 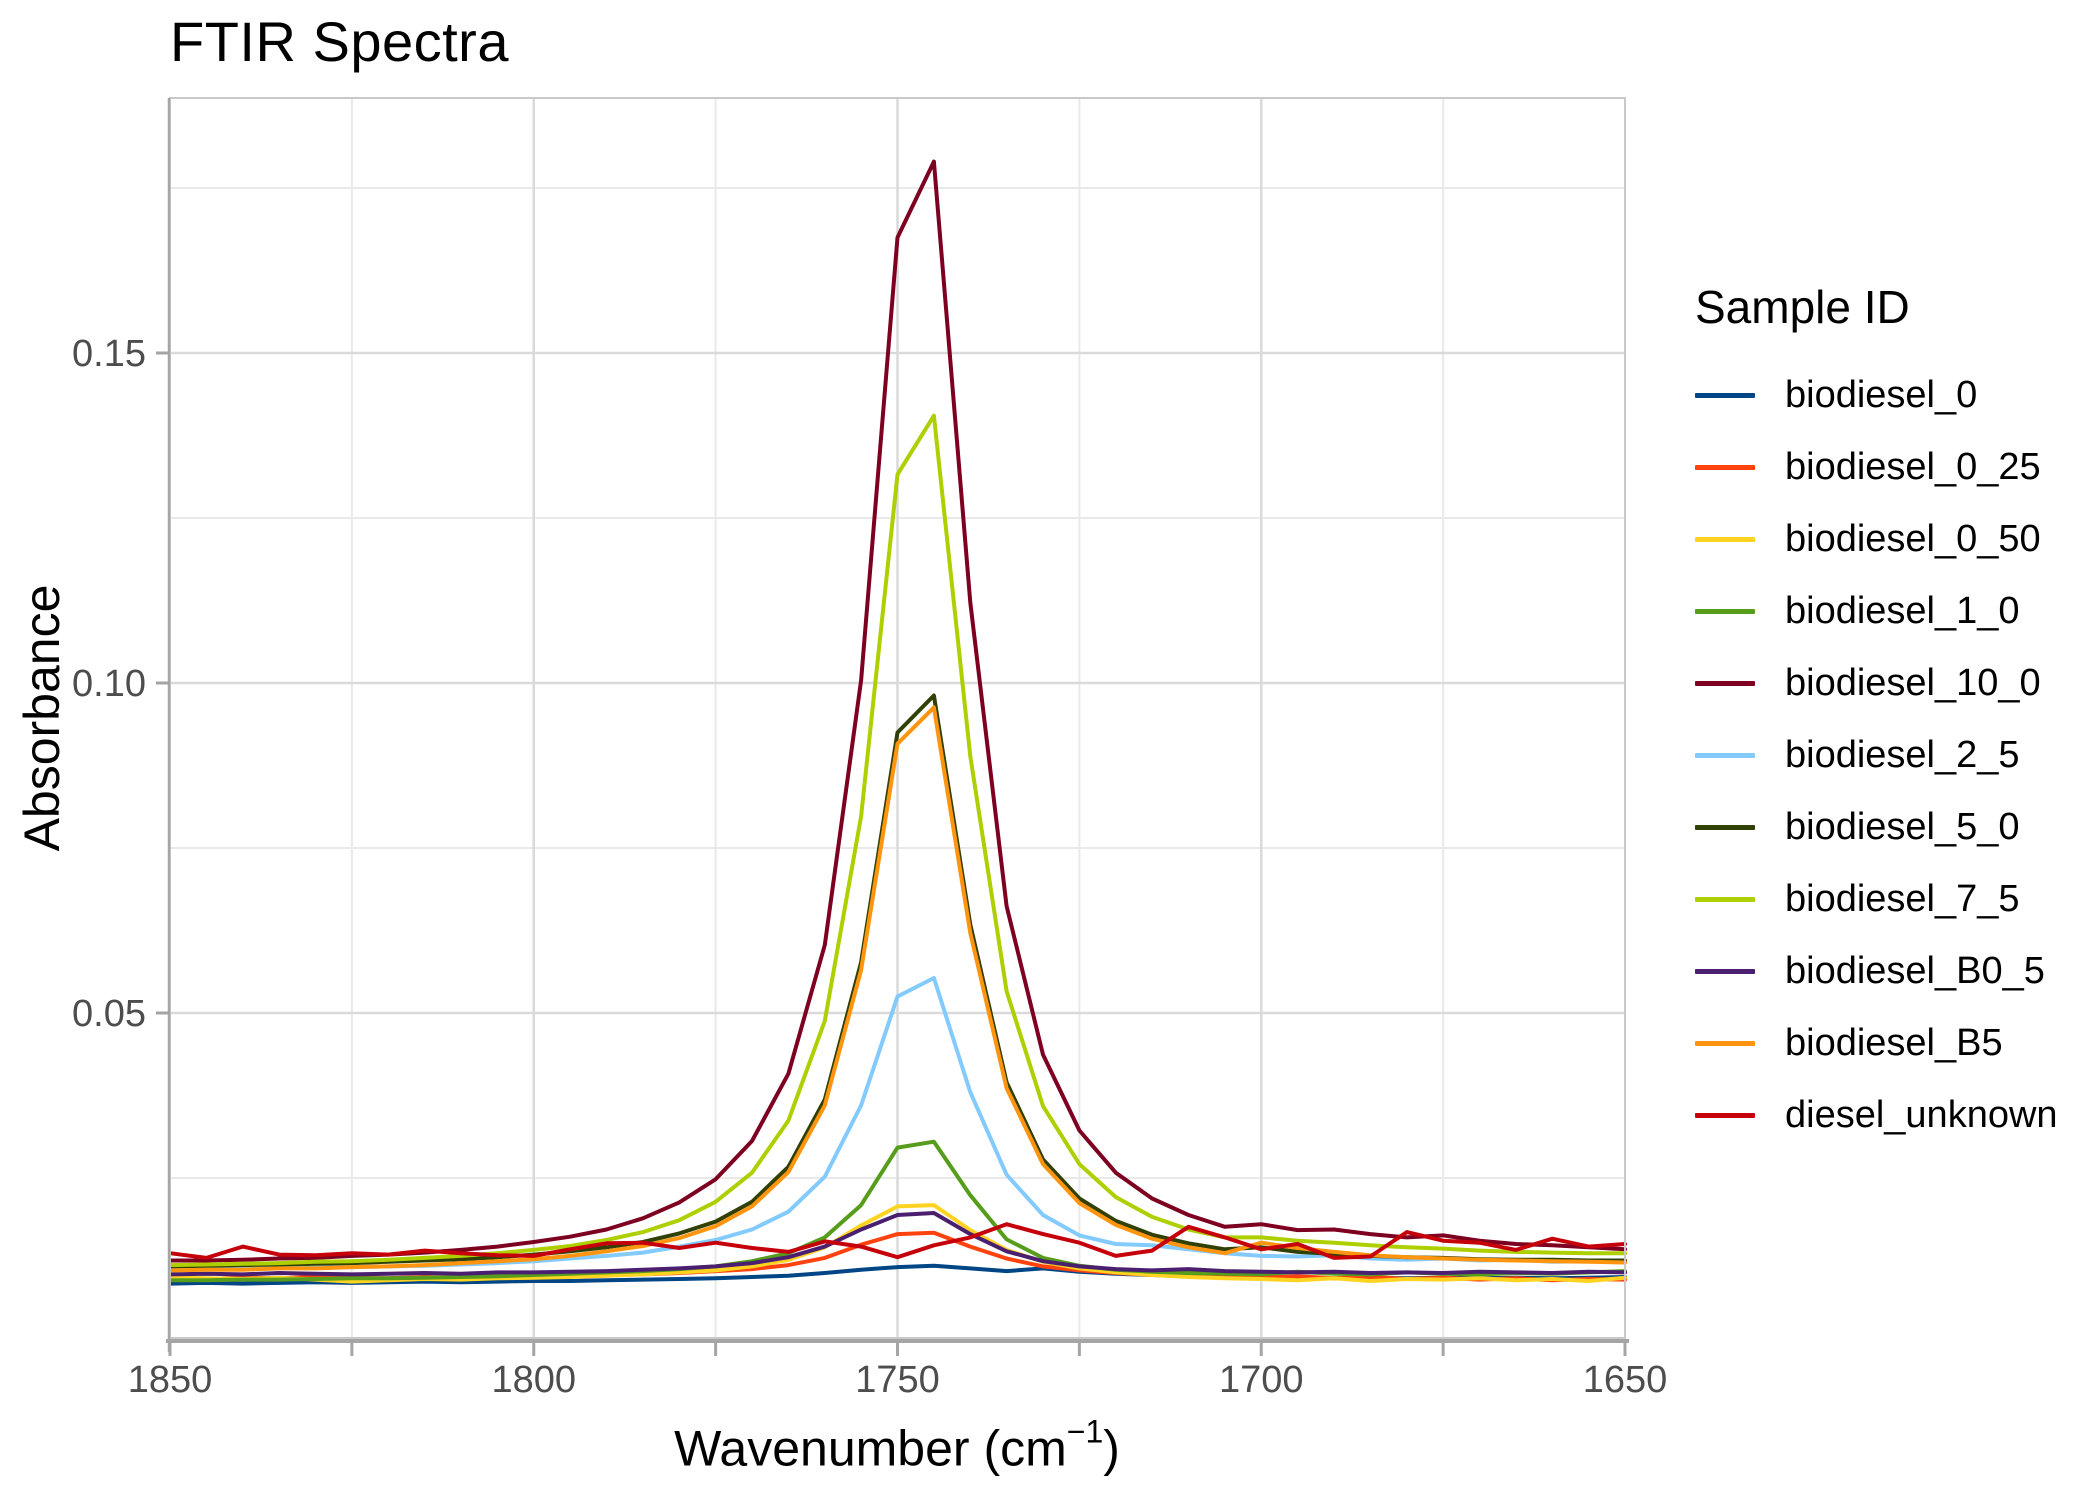 What do you see at coordinates (1625, 1380) in the screenshot?
I see `x-tick-label: 1650` at bounding box center [1625, 1380].